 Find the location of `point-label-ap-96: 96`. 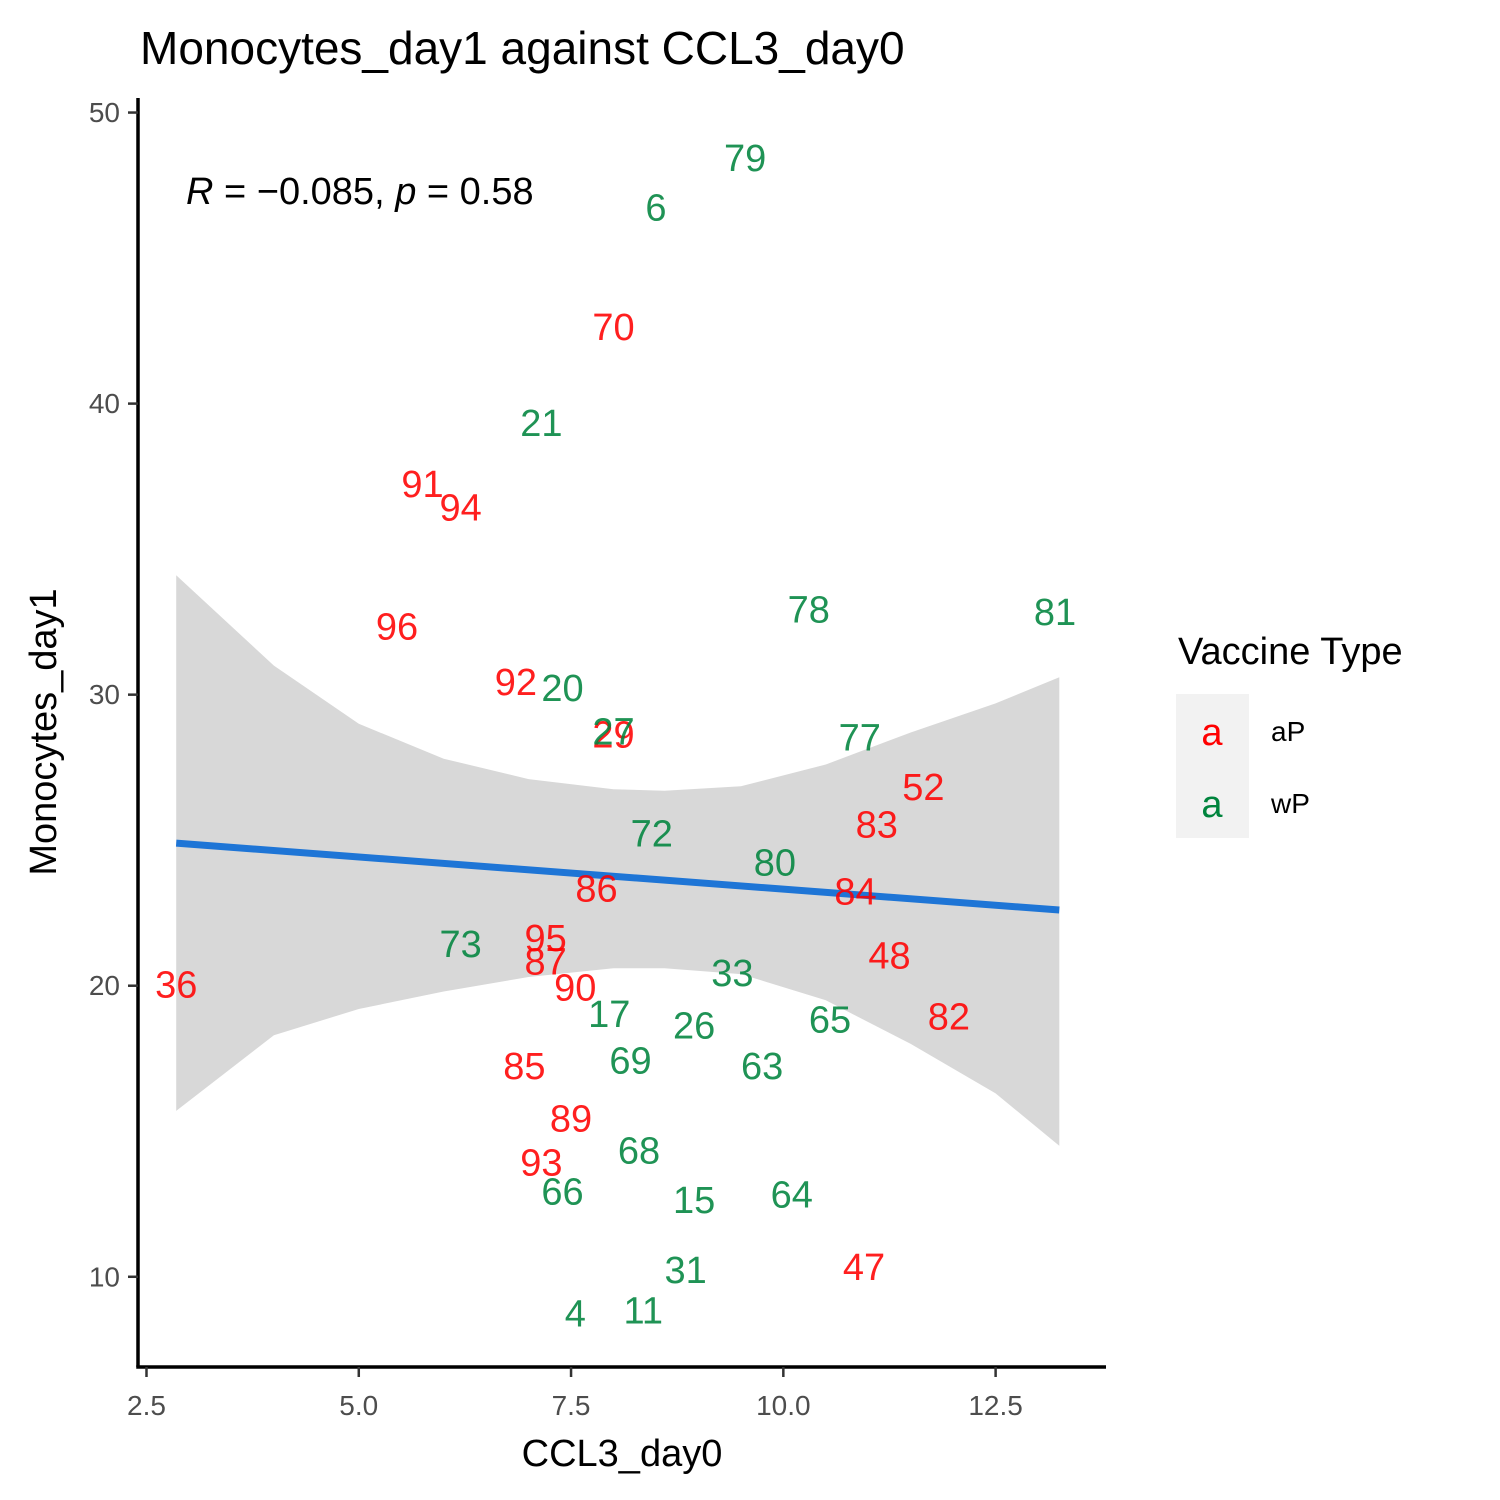

point-label-ap-96: 96 is located at coordinates (397, 628).